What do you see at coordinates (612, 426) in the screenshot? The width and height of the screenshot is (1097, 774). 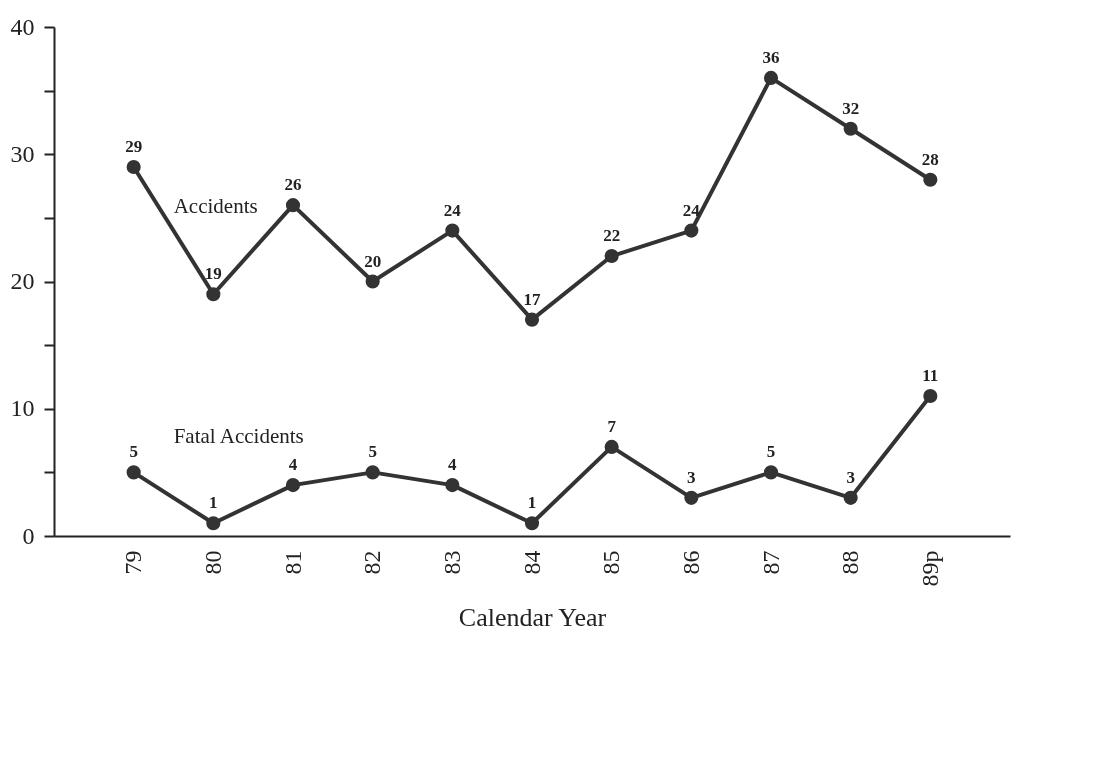 I see `data-label: 7` at bounding box center [612, 426].